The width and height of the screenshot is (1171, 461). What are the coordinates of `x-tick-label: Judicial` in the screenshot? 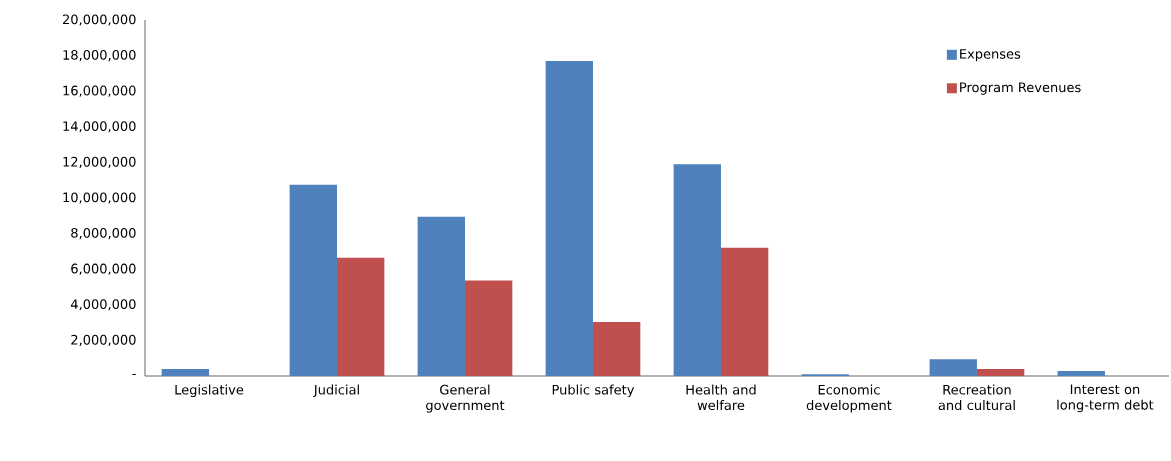 It's located at (336, 391).